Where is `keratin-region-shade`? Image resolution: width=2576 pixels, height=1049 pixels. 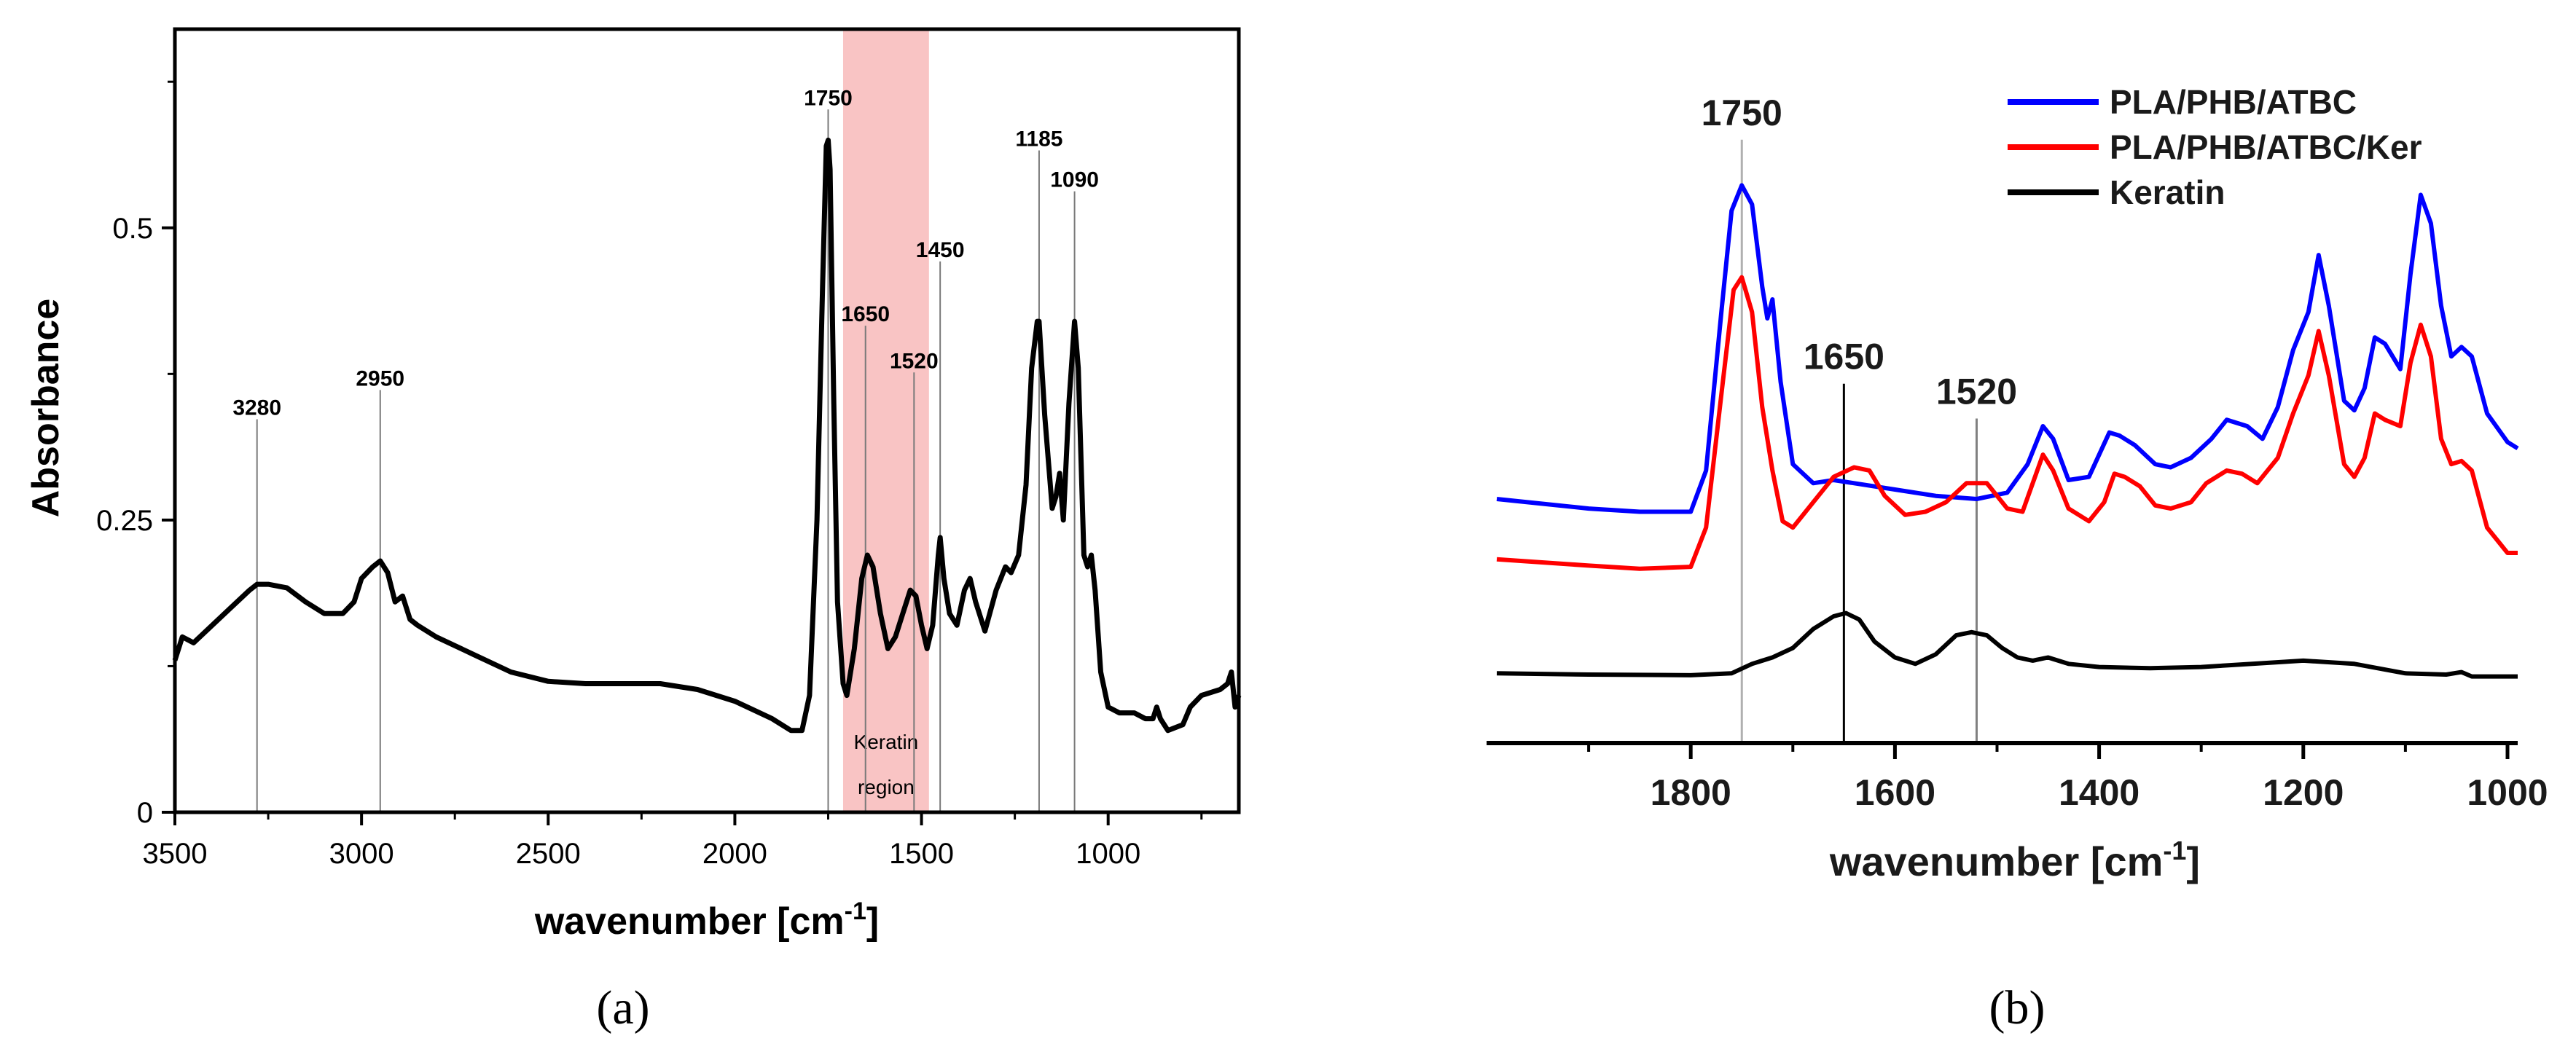
keratin-region-shade is located at coordinates (885, 420).